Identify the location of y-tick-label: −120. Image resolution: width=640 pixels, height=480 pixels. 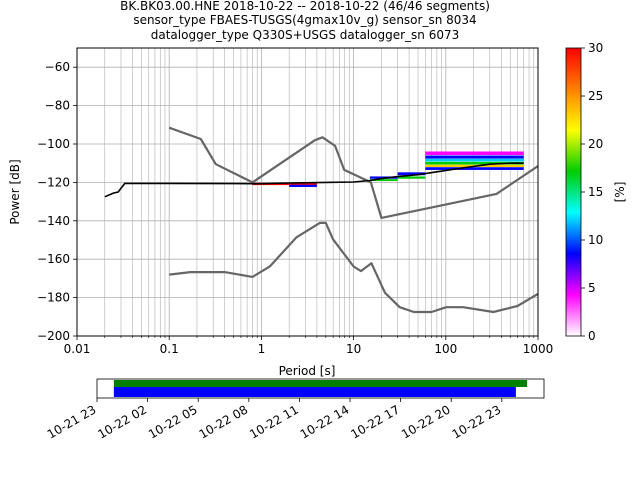
(53, 182).